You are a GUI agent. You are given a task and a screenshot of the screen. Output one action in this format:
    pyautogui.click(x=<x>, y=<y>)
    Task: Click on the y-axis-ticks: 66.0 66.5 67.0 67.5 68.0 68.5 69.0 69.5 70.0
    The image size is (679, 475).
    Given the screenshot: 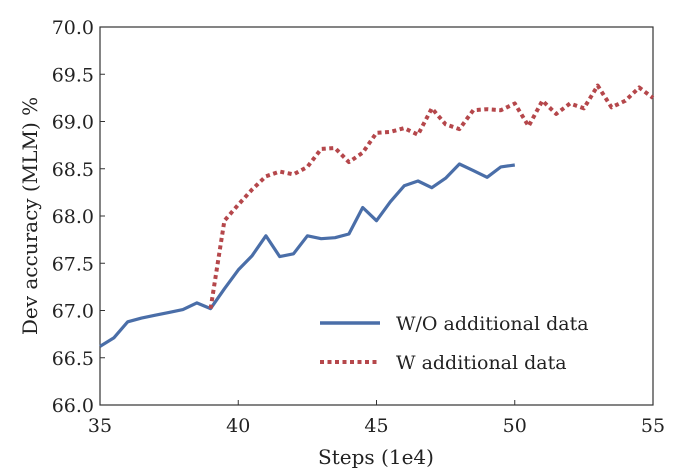 What is the action you would take?
    pyautogui.click(x=78, y=217)
    